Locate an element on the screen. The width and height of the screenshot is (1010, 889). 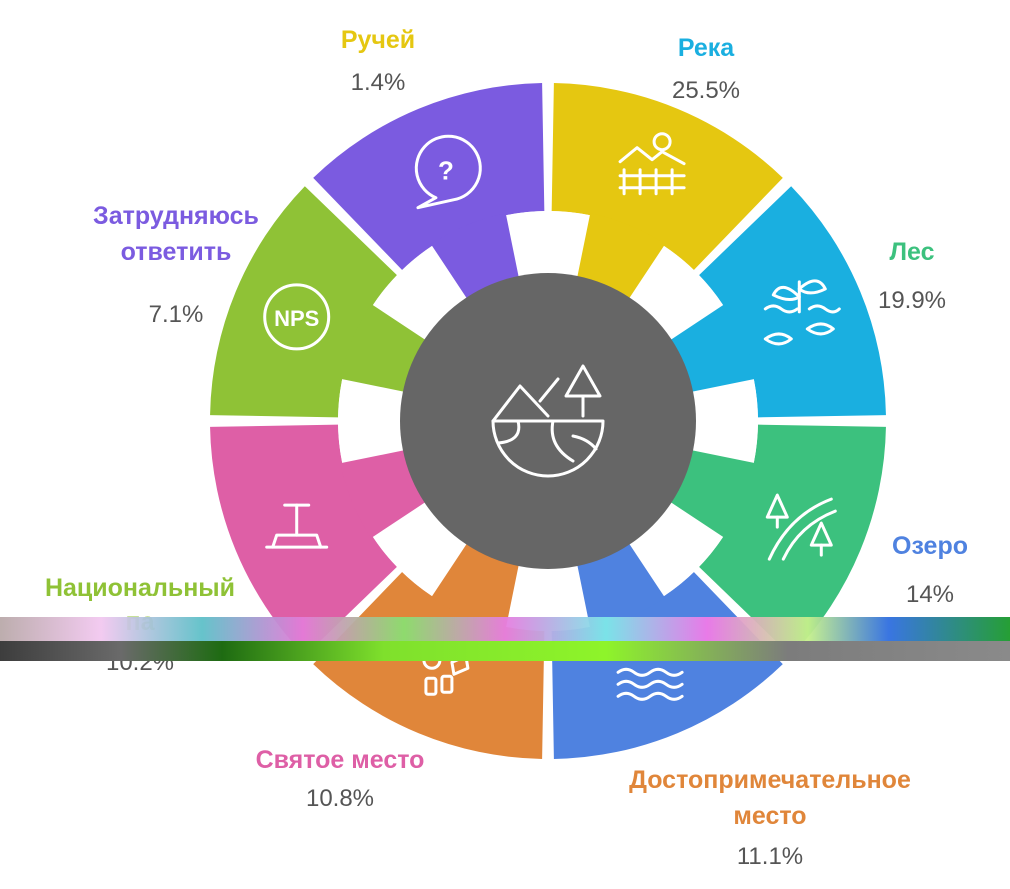
category-label-0-line-0: Ручей is located at coordinates (378, 40).